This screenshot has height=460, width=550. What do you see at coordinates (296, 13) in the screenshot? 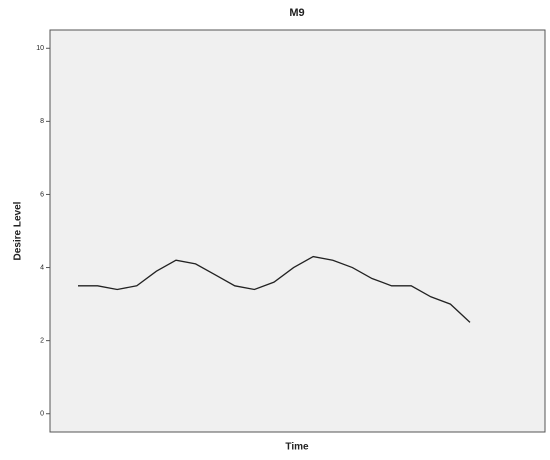
I see `chart-title: M9` at bounding box center [296, 13].